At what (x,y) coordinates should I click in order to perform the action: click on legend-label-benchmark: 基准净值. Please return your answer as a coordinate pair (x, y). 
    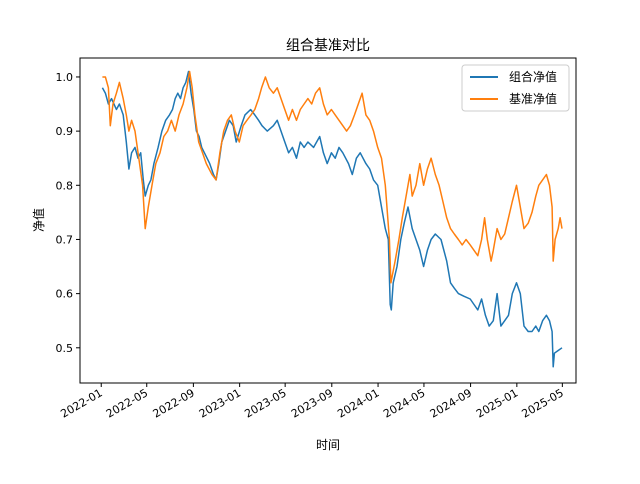
    Looking at the image, I should click on (533, 98).